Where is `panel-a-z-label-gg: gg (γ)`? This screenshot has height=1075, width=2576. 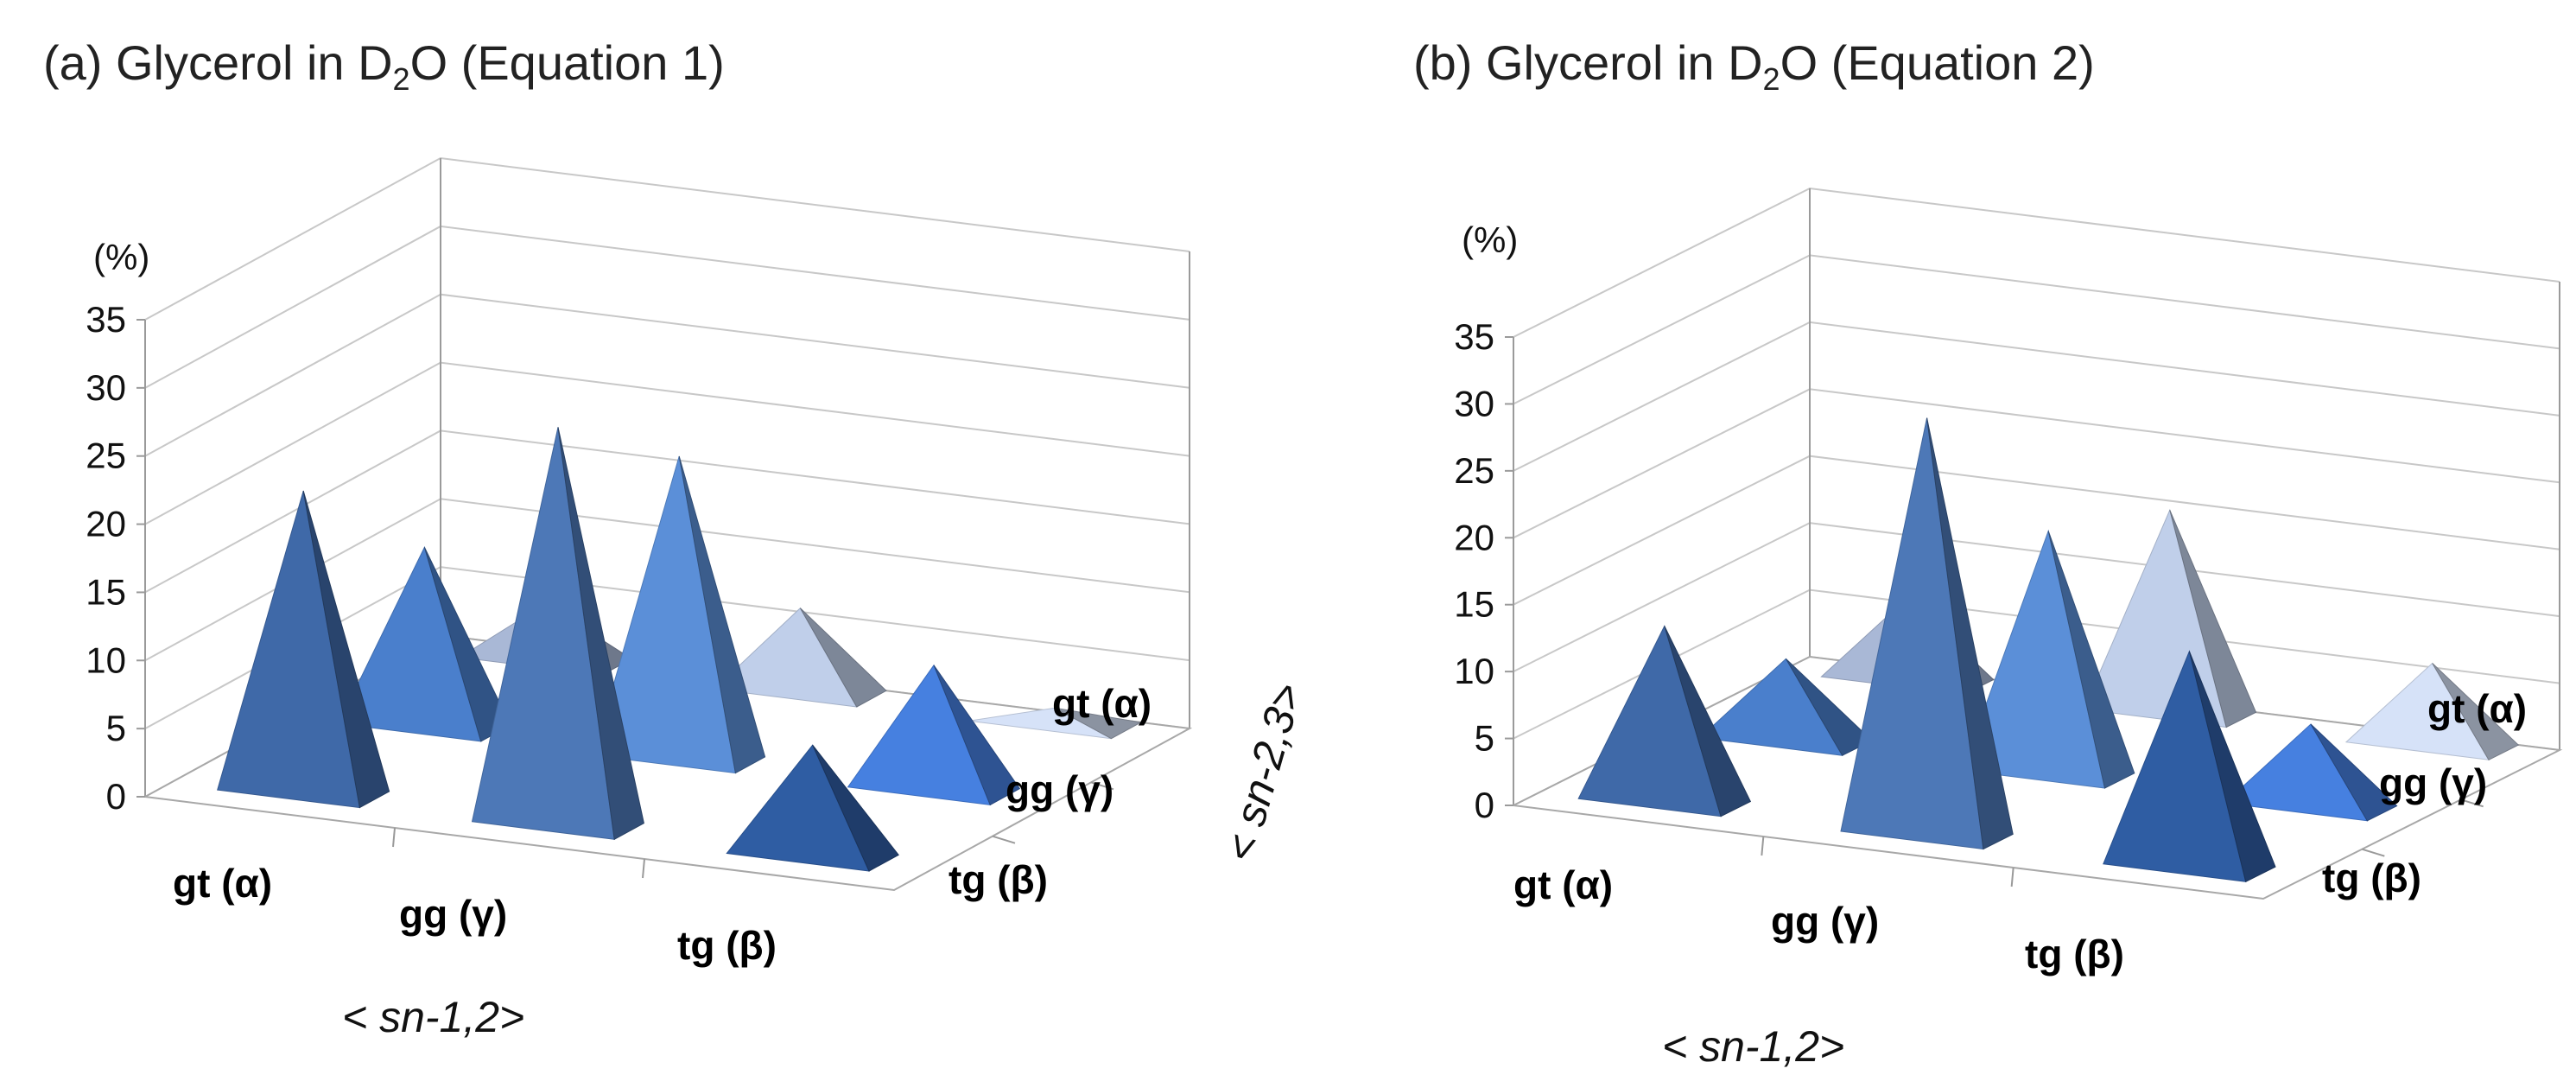
panel-a-z-label-gg: gg (γ) is located at coordinates (1060, 789).